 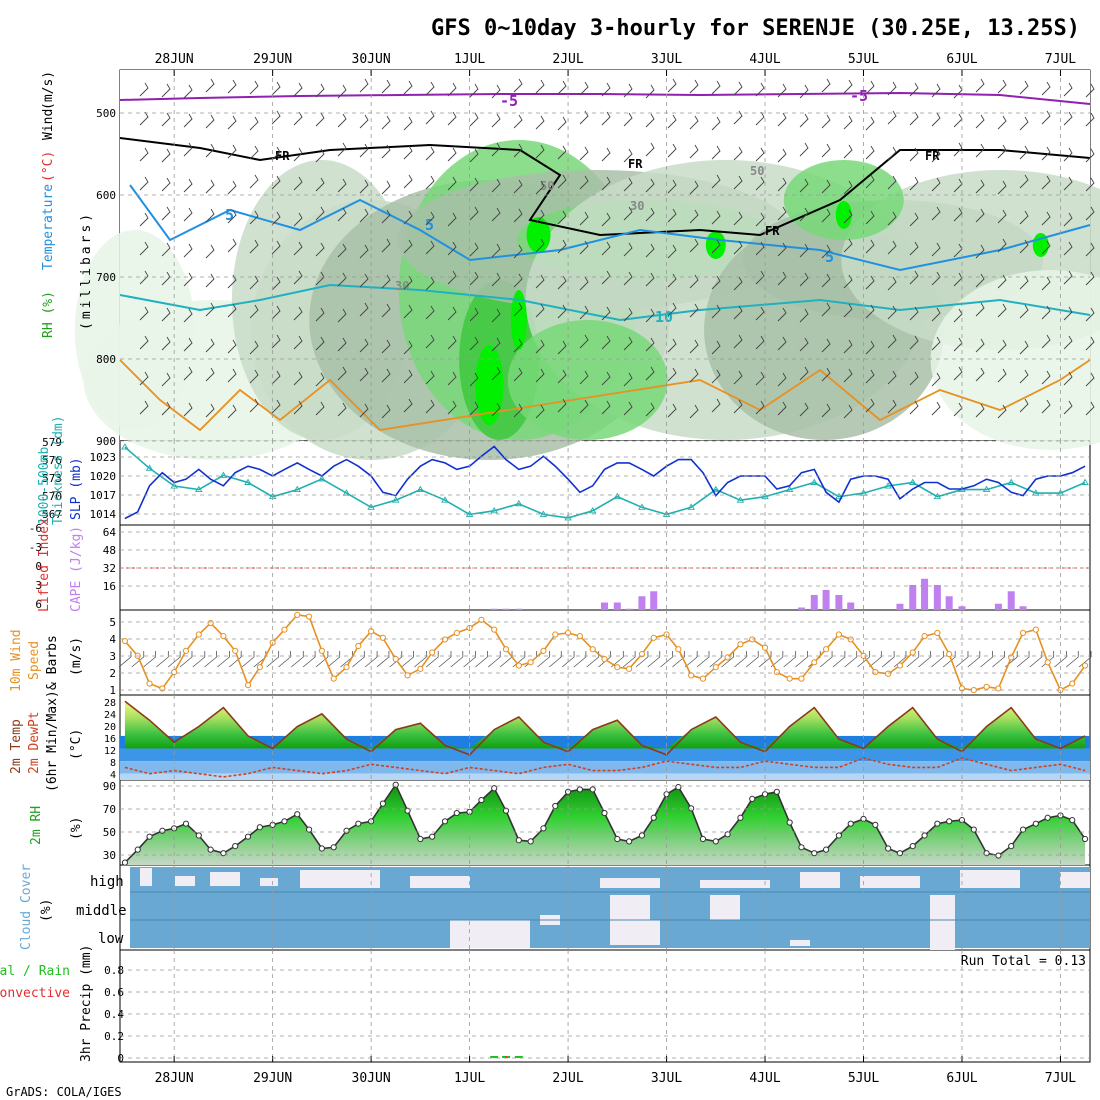 What do you see at coordinates (605, 652) in the screenshot?
I see `wind10m-panel` at bounding box center [605, 652].